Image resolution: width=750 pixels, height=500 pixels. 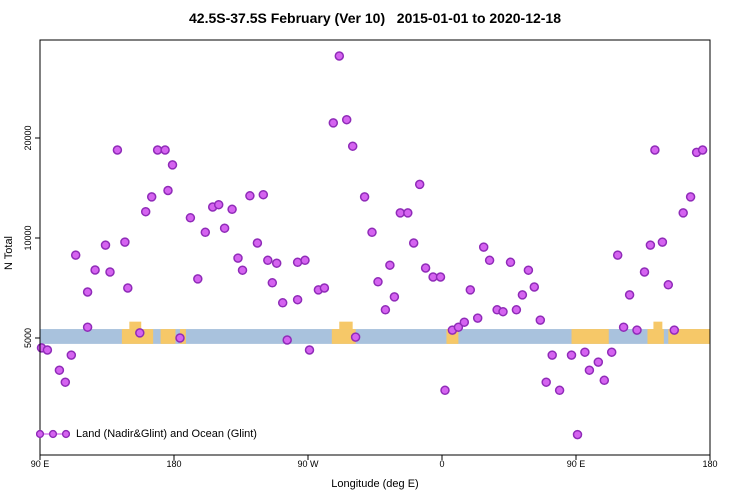 What do you see at coordinates (28, 338) in the screenshot?
I see `y-tick-label: 5000` at bounding box center [28, 338].